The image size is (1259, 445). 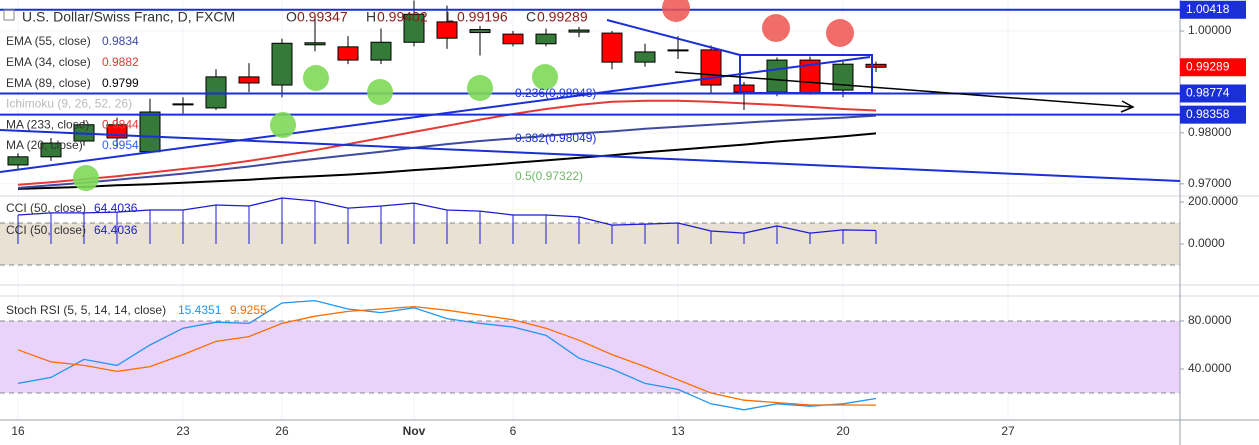 What do you see at coordinates (18, 431) in the screenshot?
I see `x-tick-label: 16` at bounding box center [18, 431].